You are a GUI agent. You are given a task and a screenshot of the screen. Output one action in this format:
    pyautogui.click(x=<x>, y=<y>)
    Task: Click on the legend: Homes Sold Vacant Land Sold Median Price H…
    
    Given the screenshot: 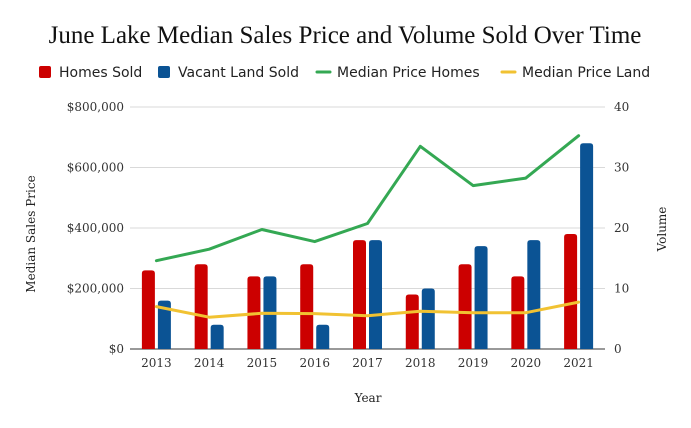 What is the action you would take?
    pyautogui.click(x=344, y=73)
    